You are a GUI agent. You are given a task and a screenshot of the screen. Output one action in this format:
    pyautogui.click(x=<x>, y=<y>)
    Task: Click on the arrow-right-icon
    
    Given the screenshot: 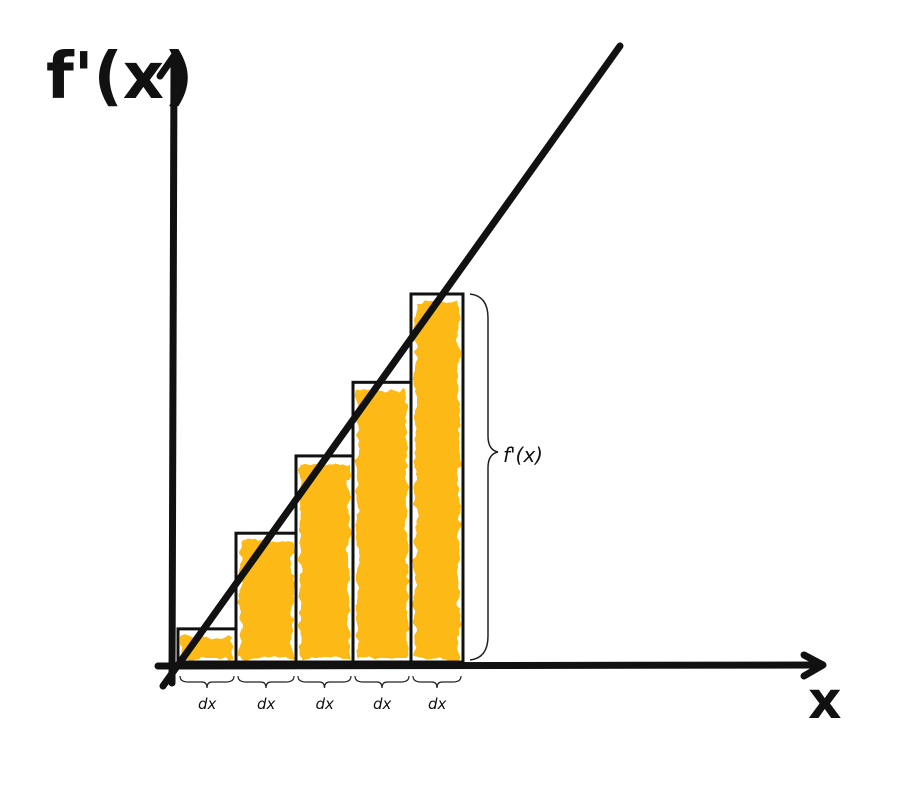 What is the action you would take?
    pyautogui.click(x=813, y=665)
    